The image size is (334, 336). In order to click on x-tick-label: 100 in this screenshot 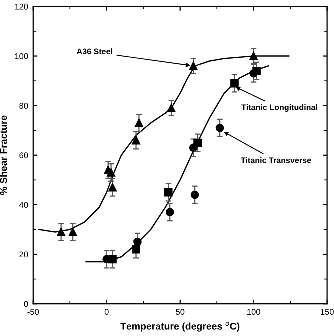, I will do `click(254, 312)`.